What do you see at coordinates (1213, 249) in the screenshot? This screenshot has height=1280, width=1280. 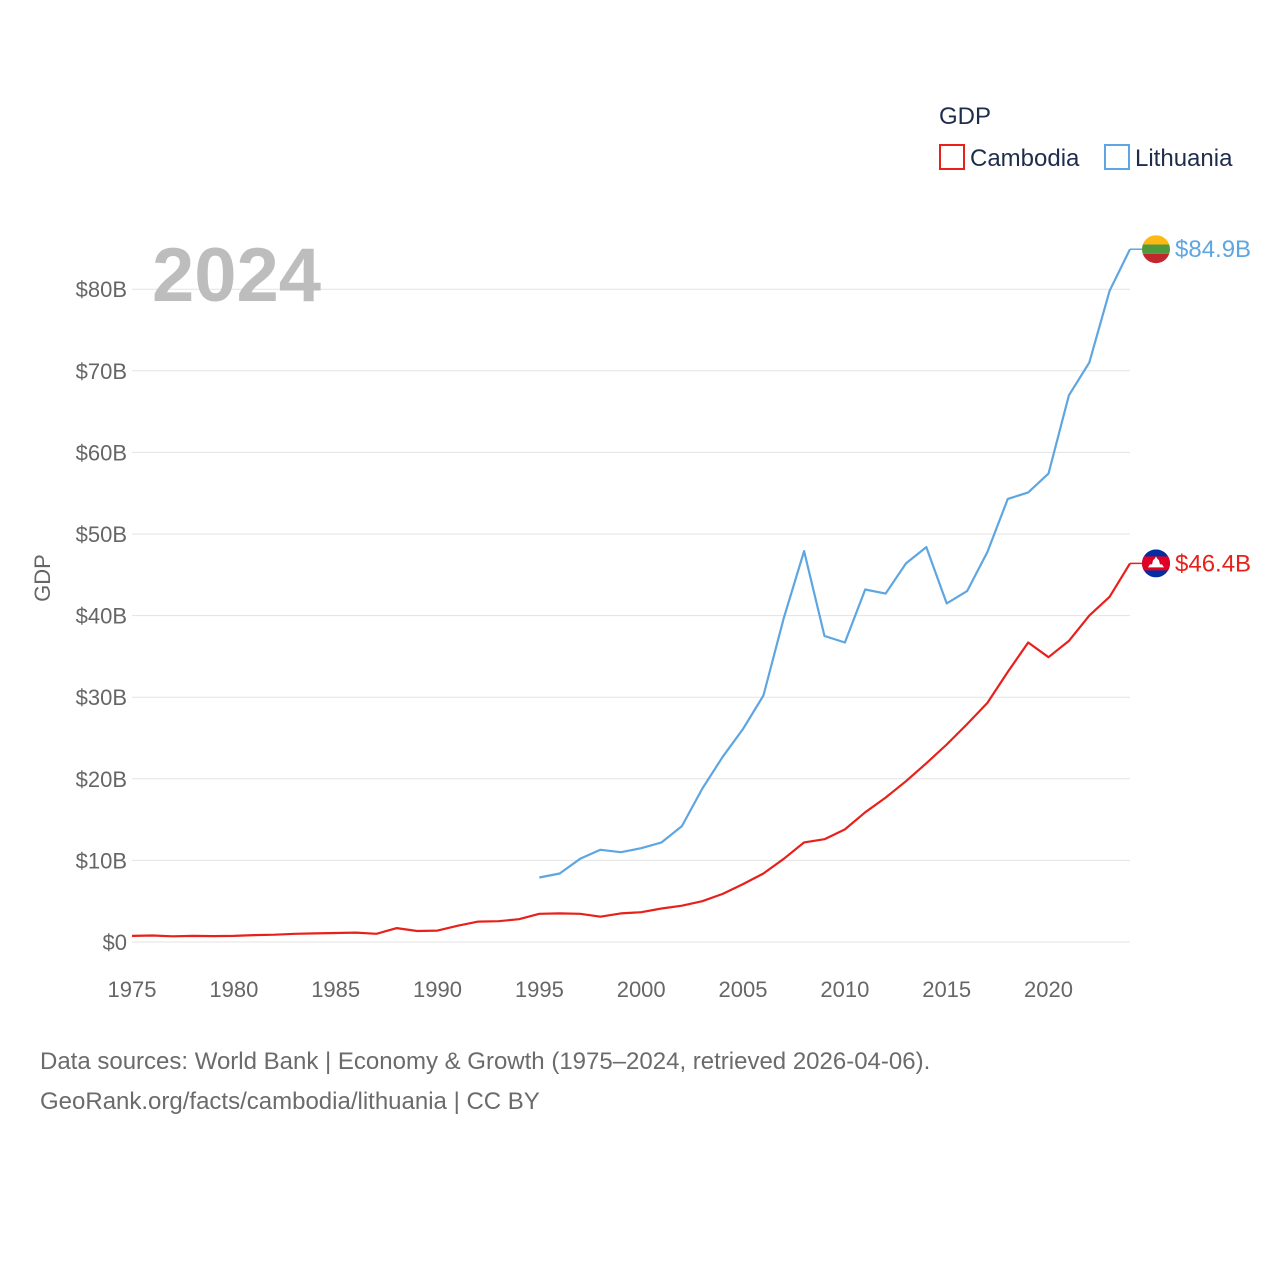 I see `end-value-label-lithuania: $84.9B` at bounding box center [1213, 249].